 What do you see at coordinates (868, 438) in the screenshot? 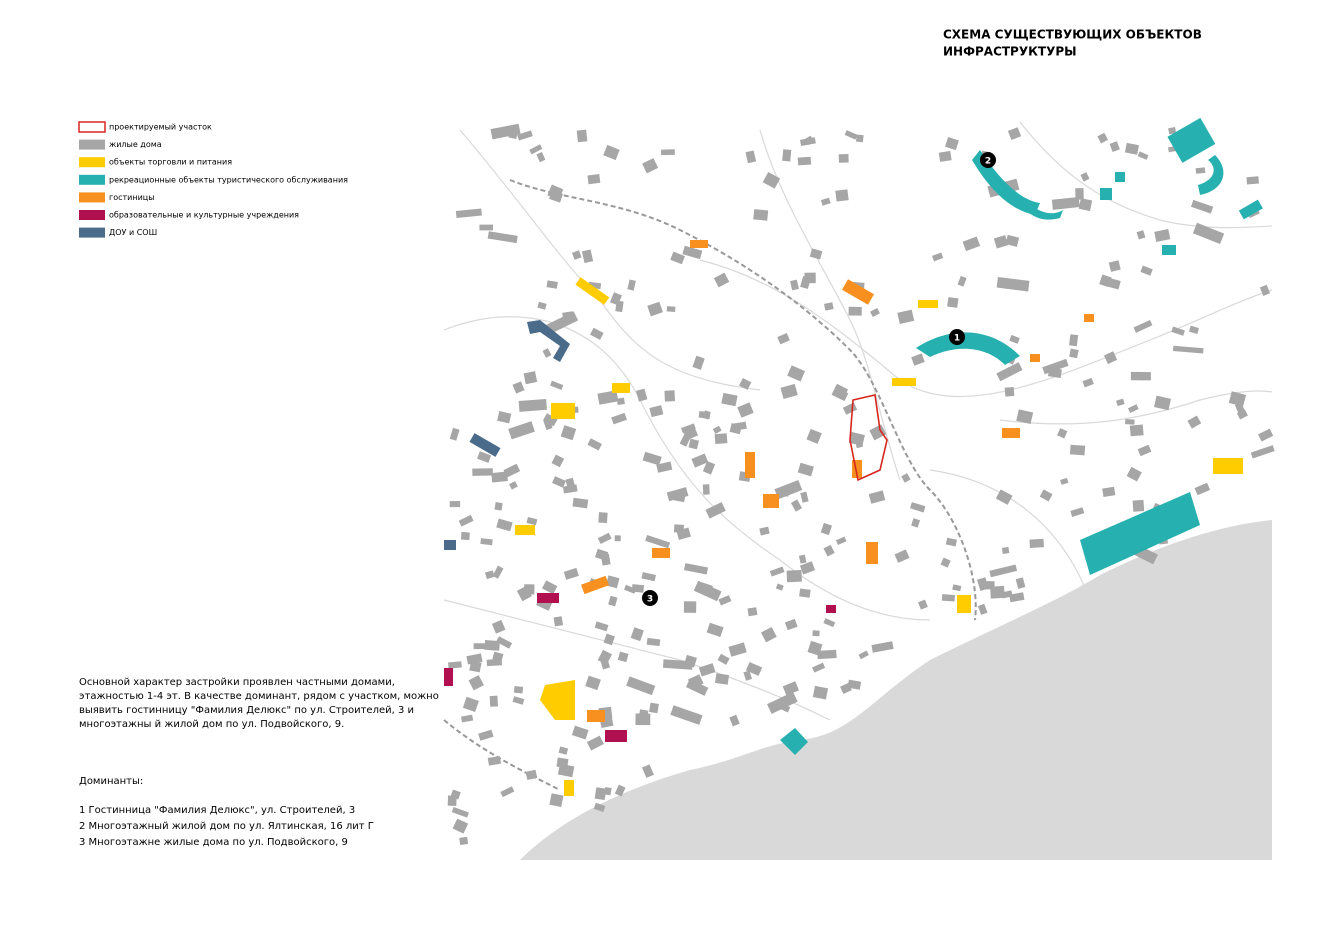
I see `project-site` at bounding box center [868, 438].